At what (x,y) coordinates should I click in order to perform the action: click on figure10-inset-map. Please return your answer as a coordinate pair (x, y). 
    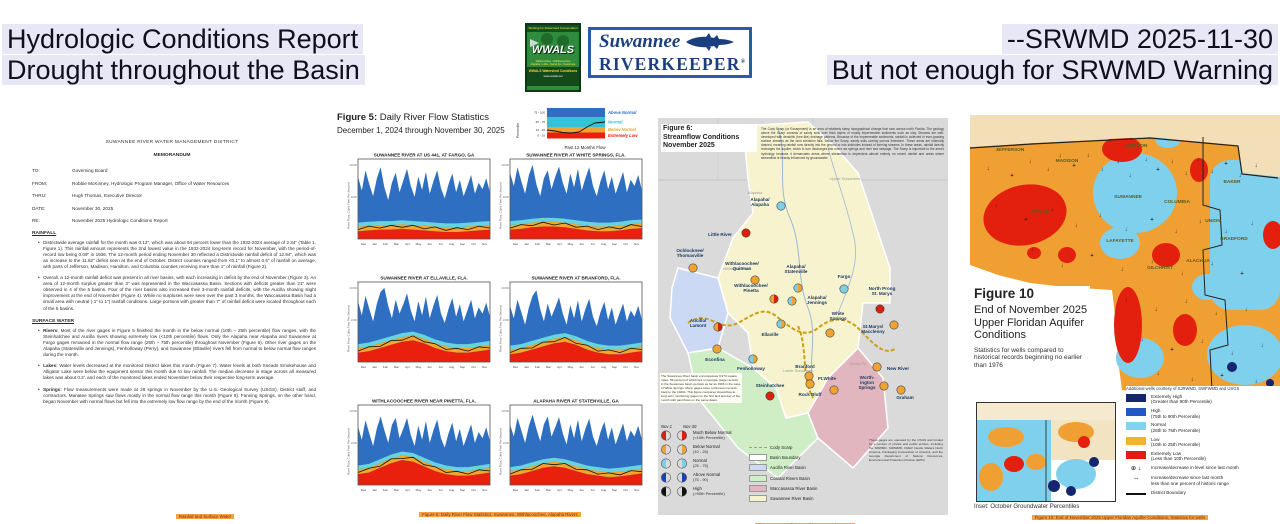
    Looking at the image, I should click on (1046, 452).